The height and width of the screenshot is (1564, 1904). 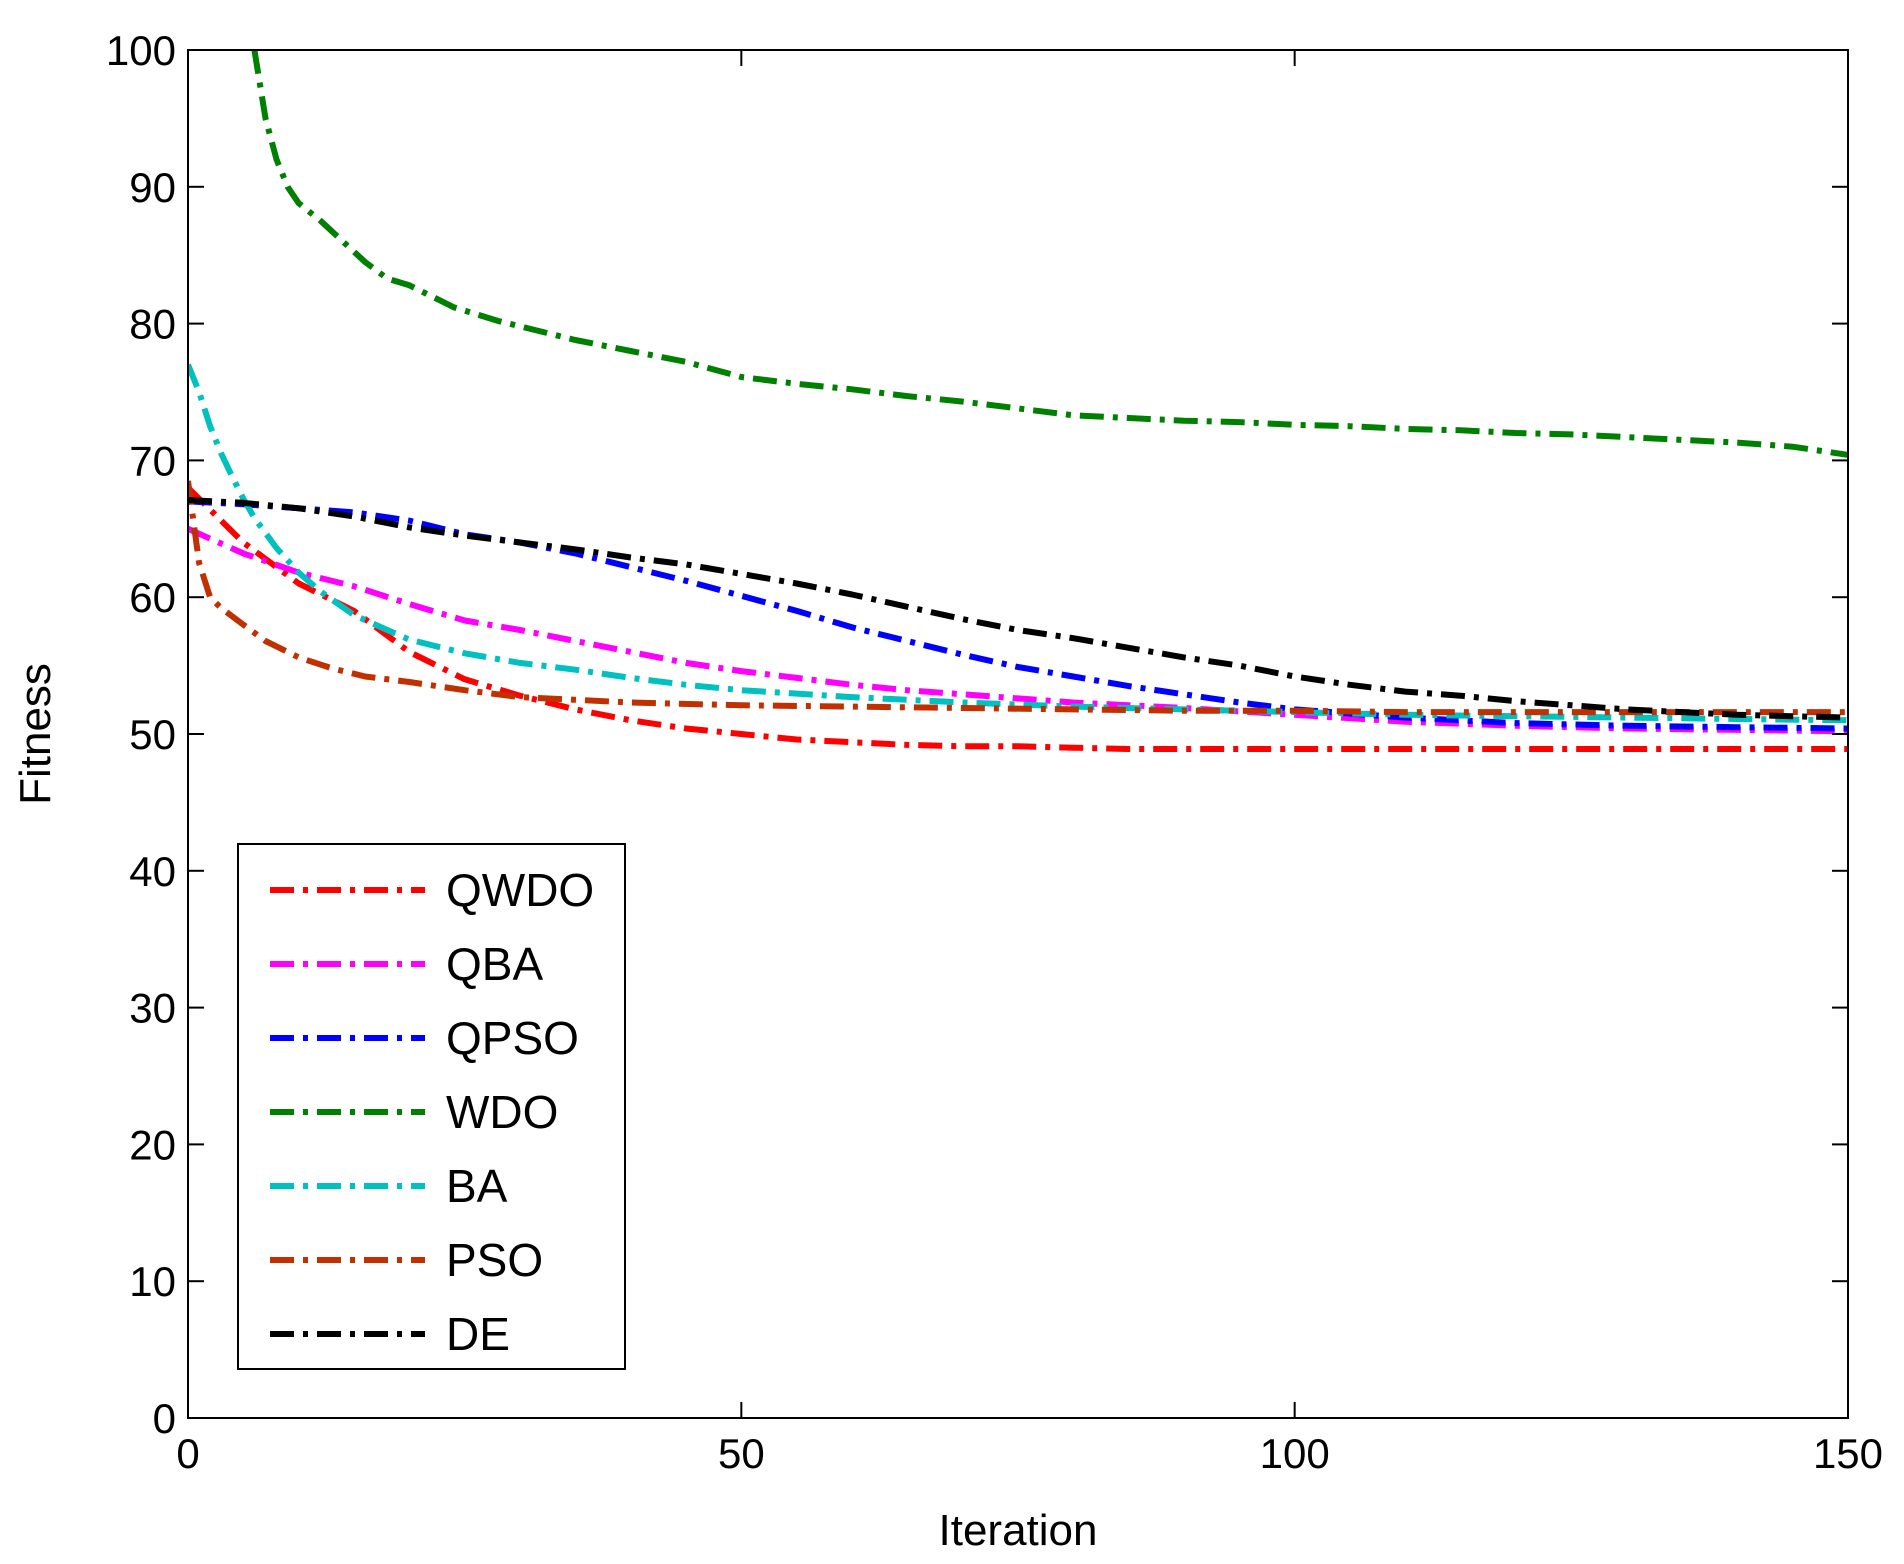 I want to click on series-line-pso, so click(x=1018, y=598).